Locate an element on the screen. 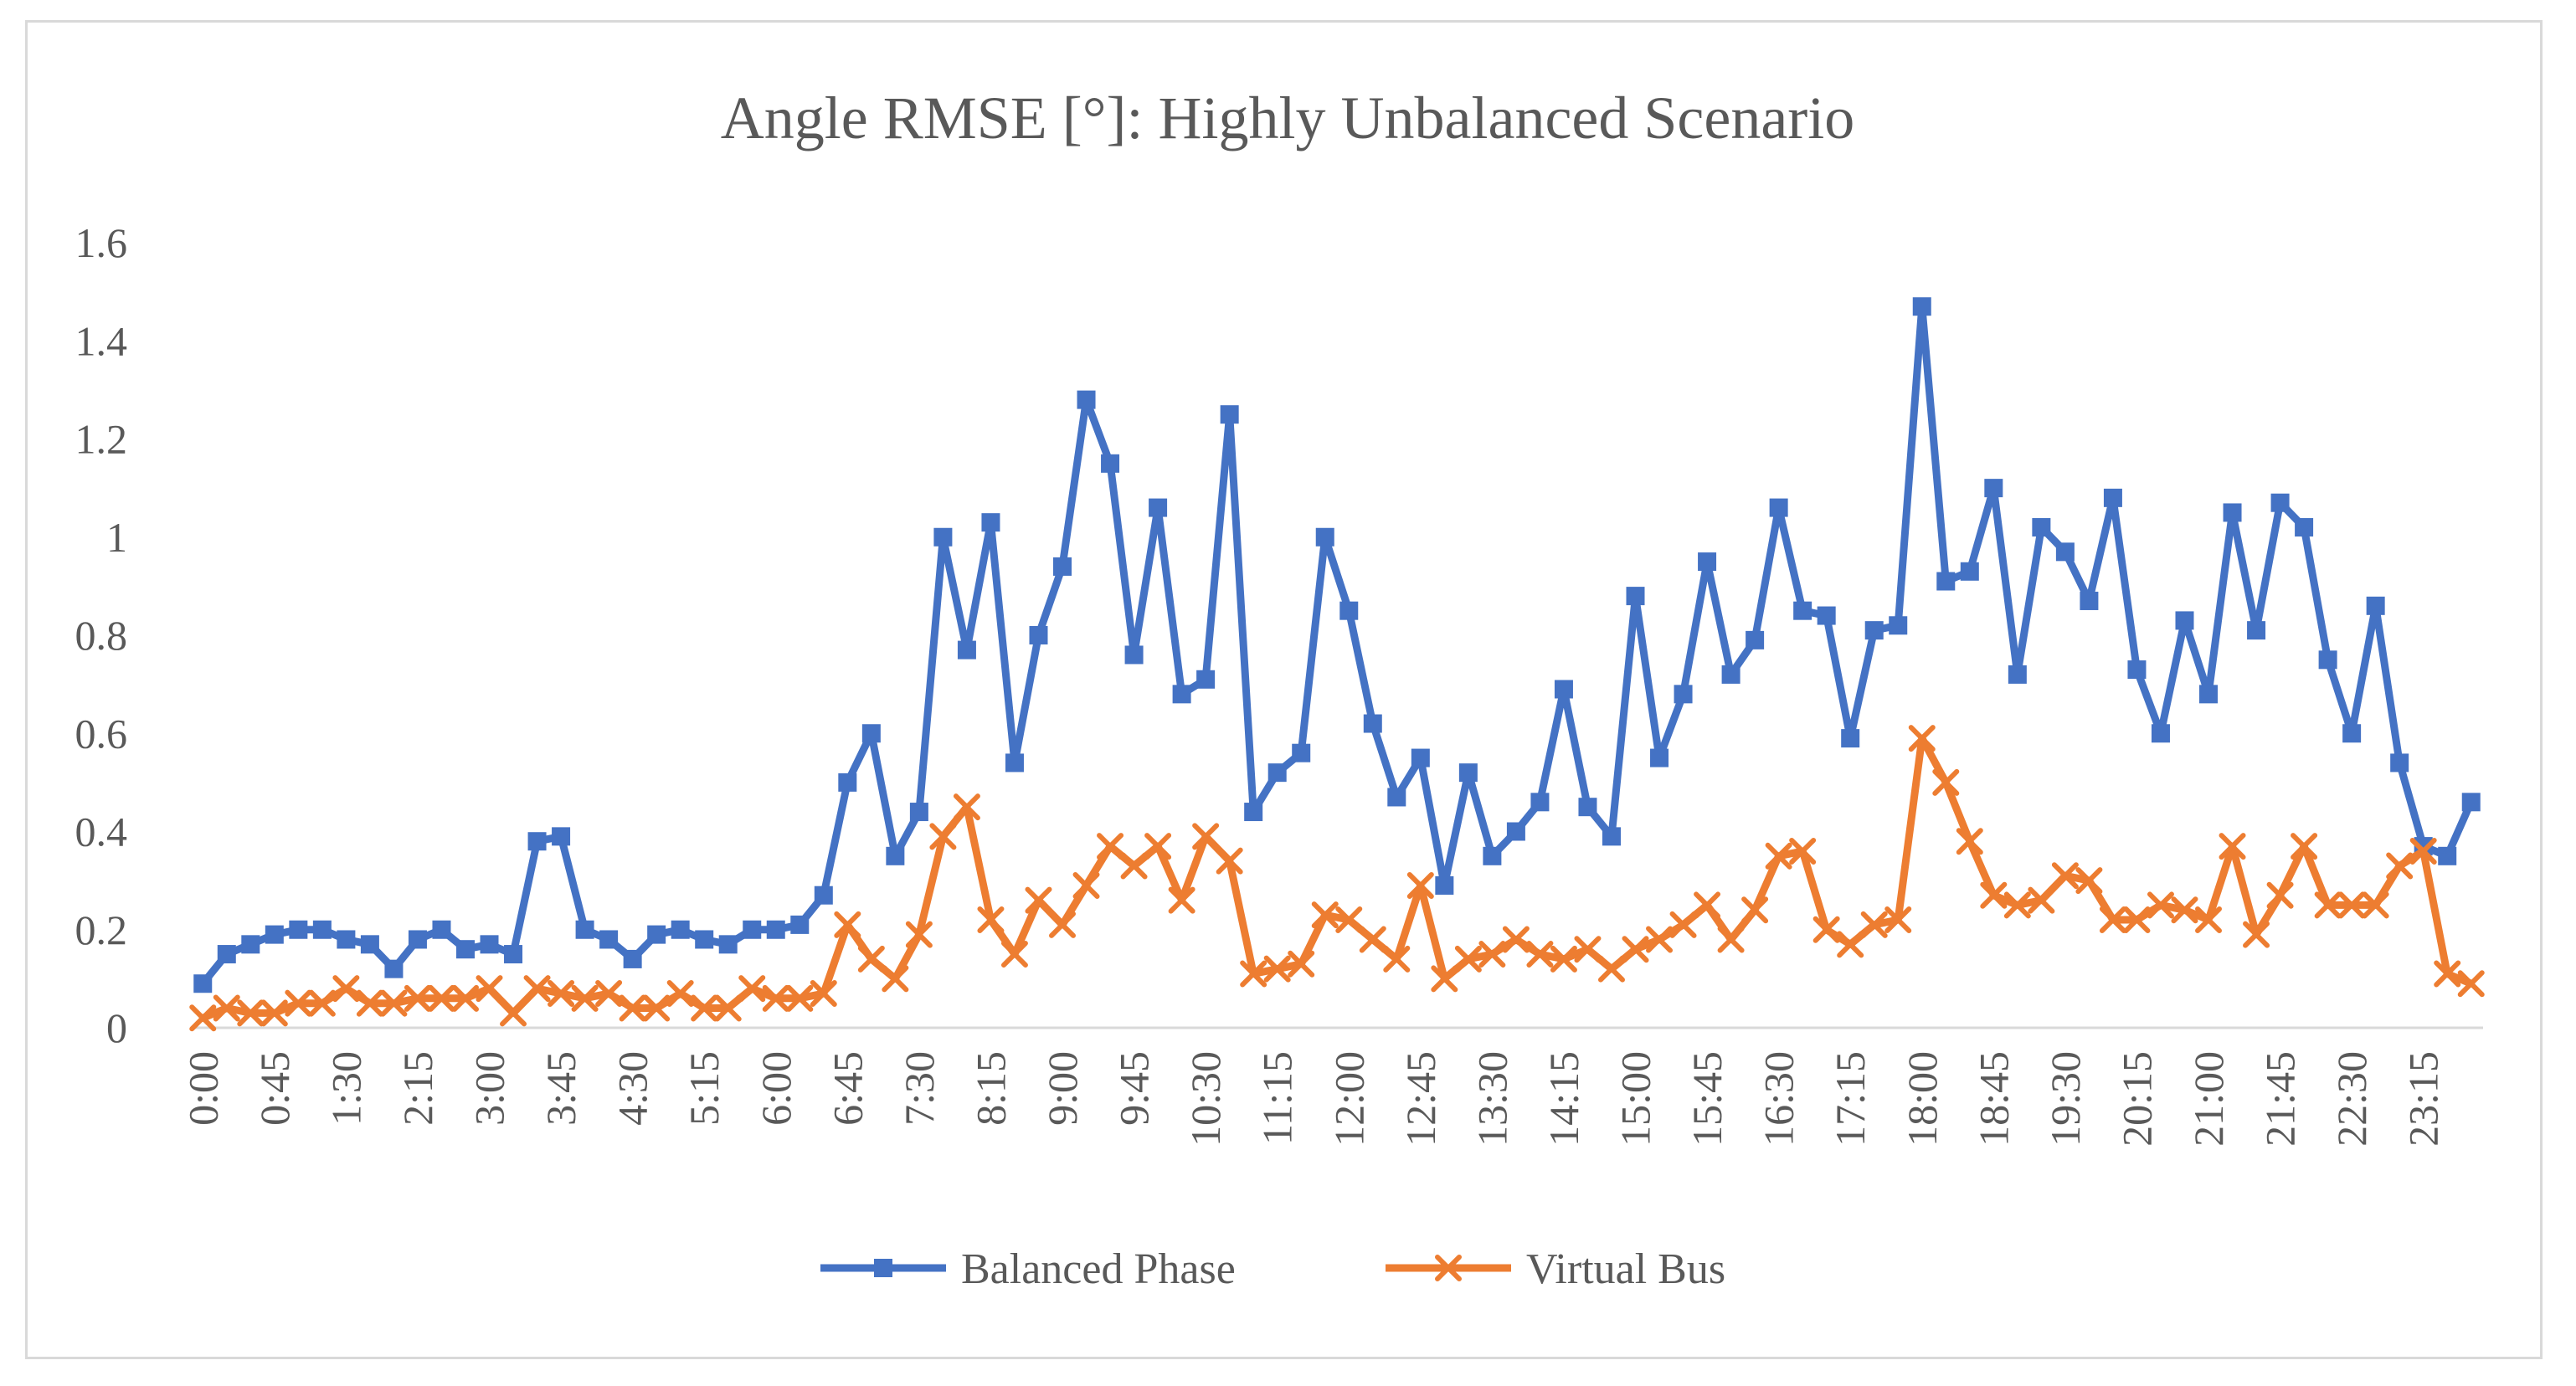 The height and width of the screenshot is (1386, 2576). legend-label: Virtual Bus is located at coordinates (1625, 1269).